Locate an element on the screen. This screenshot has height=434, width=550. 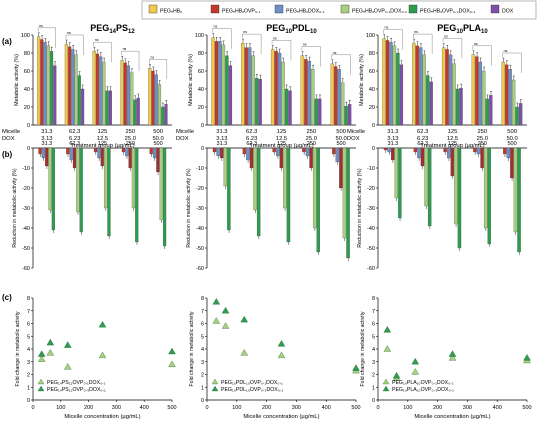
y-tick-label: 2 is located at coordinates (202, 376).